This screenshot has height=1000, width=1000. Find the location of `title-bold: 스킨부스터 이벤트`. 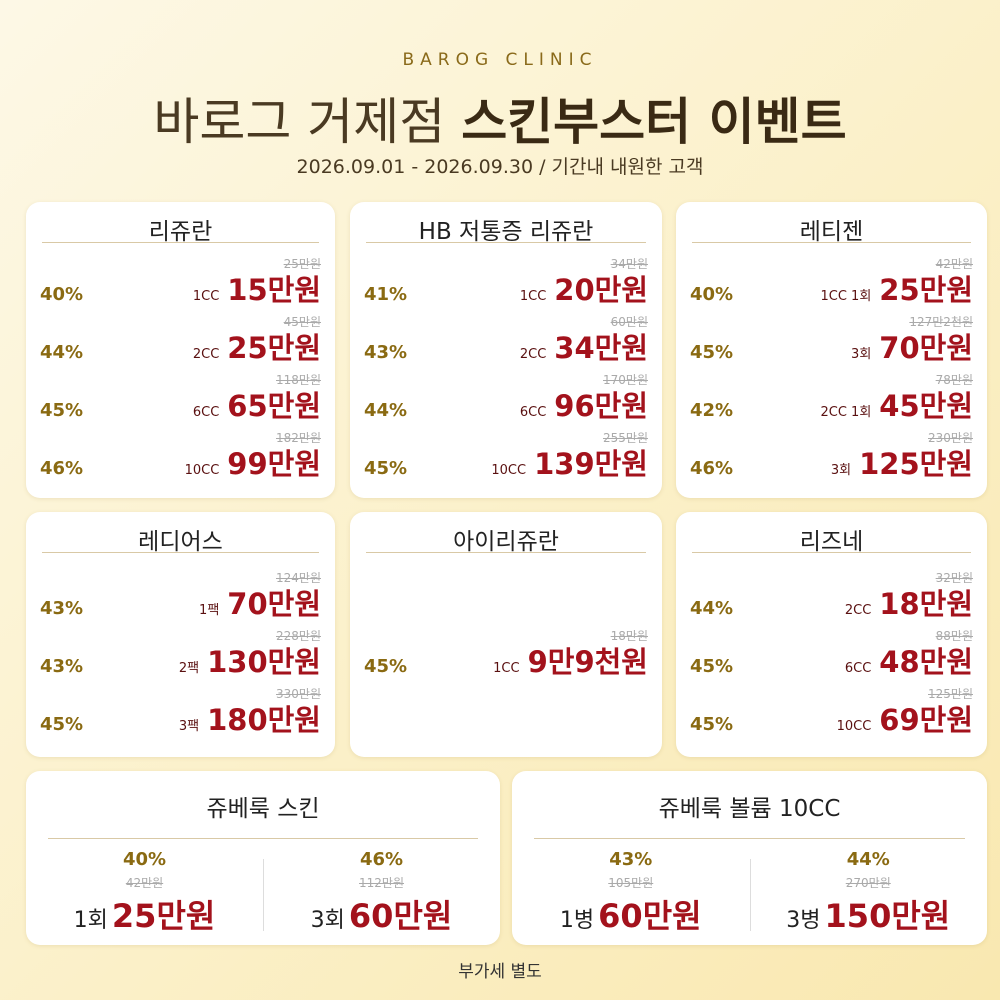

title-bold: 스킨부스터 이벤트 is located at coordinates (654, 122).